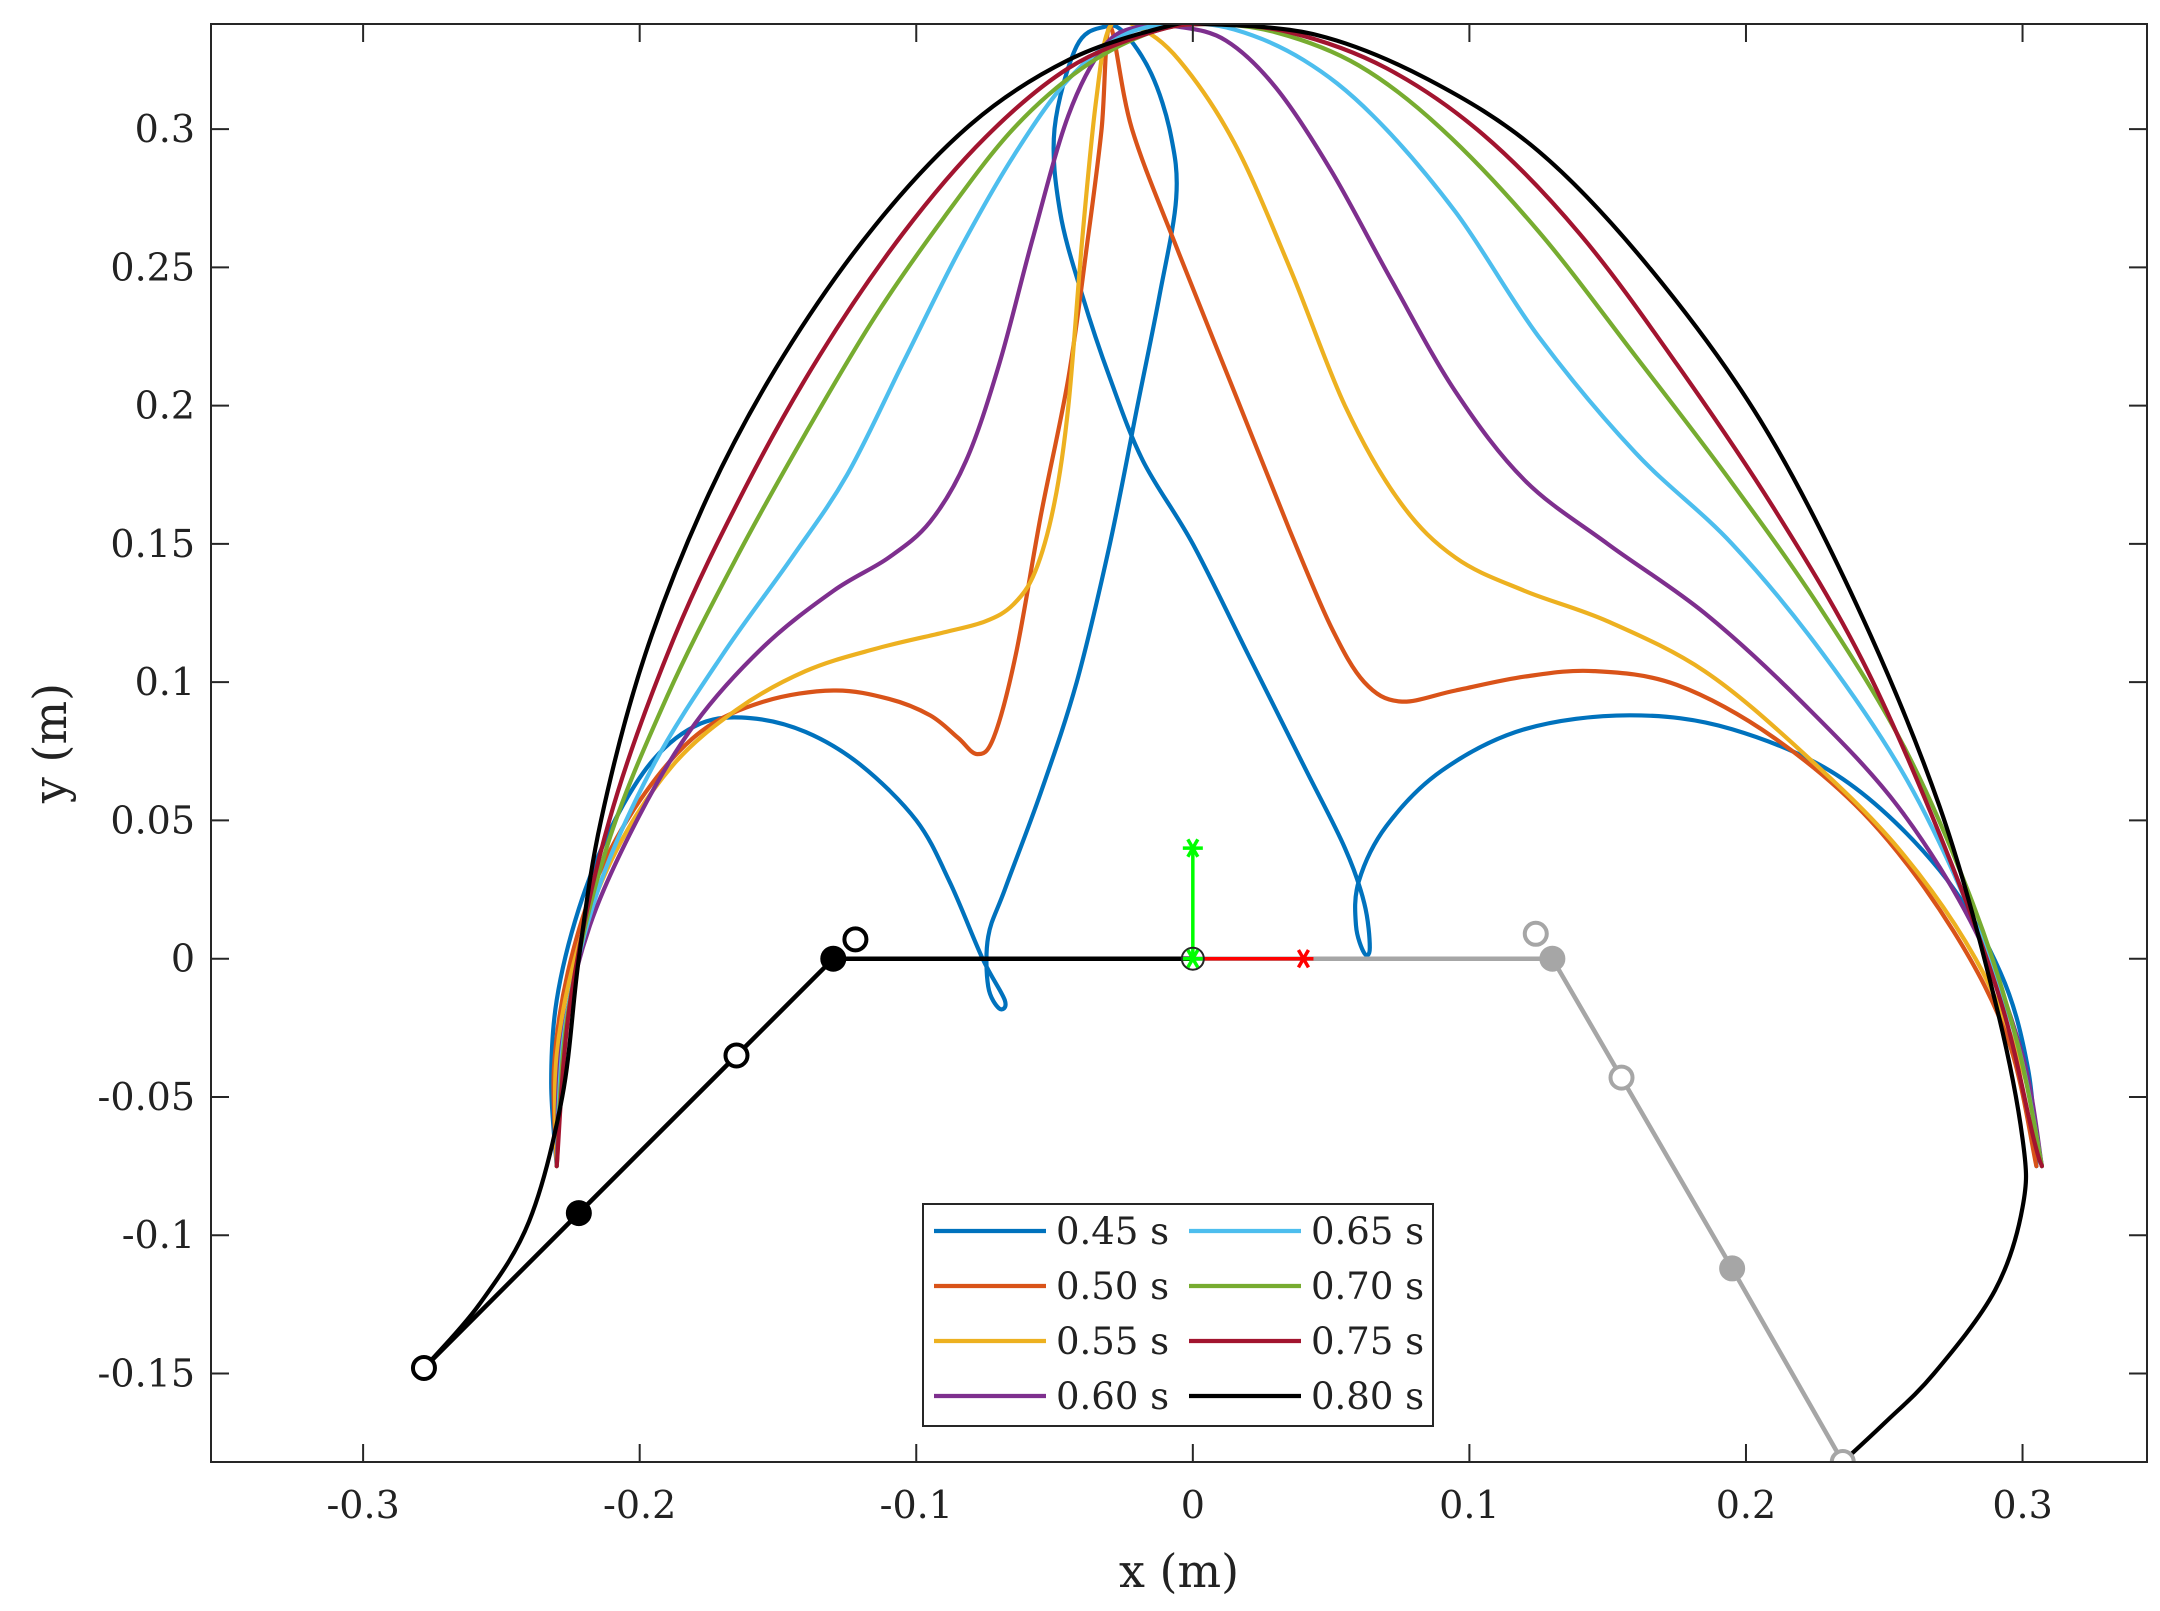  I want to click on legend-label-0-75-s: 0.75 s, so click(1367, 1341).